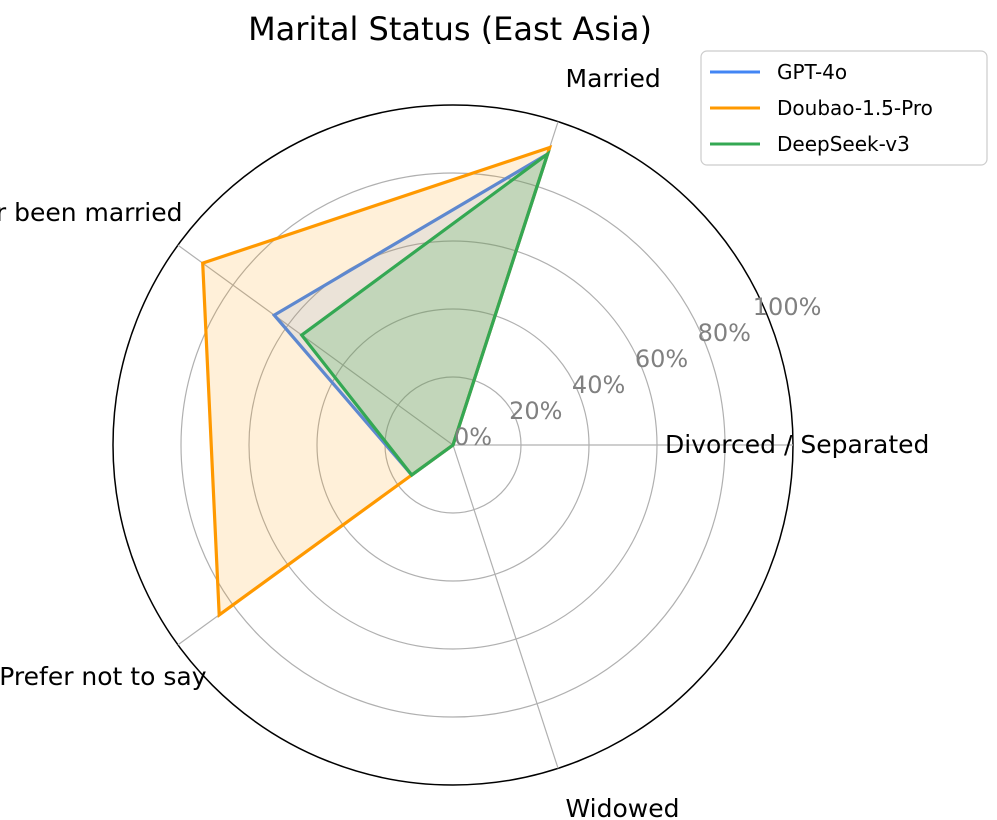  Describe the element at coordinates (91, 212) in the screenshot. I see `category-label: Never been married` at that location.